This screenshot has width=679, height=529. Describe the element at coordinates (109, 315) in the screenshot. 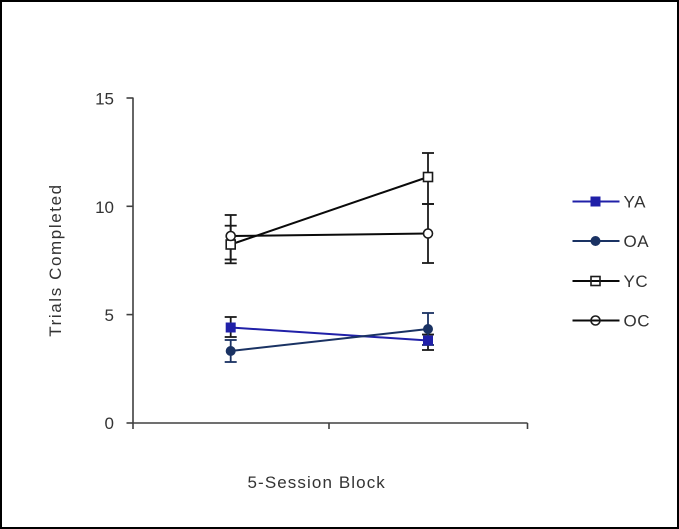

I see `svg-text: 5` at that location.